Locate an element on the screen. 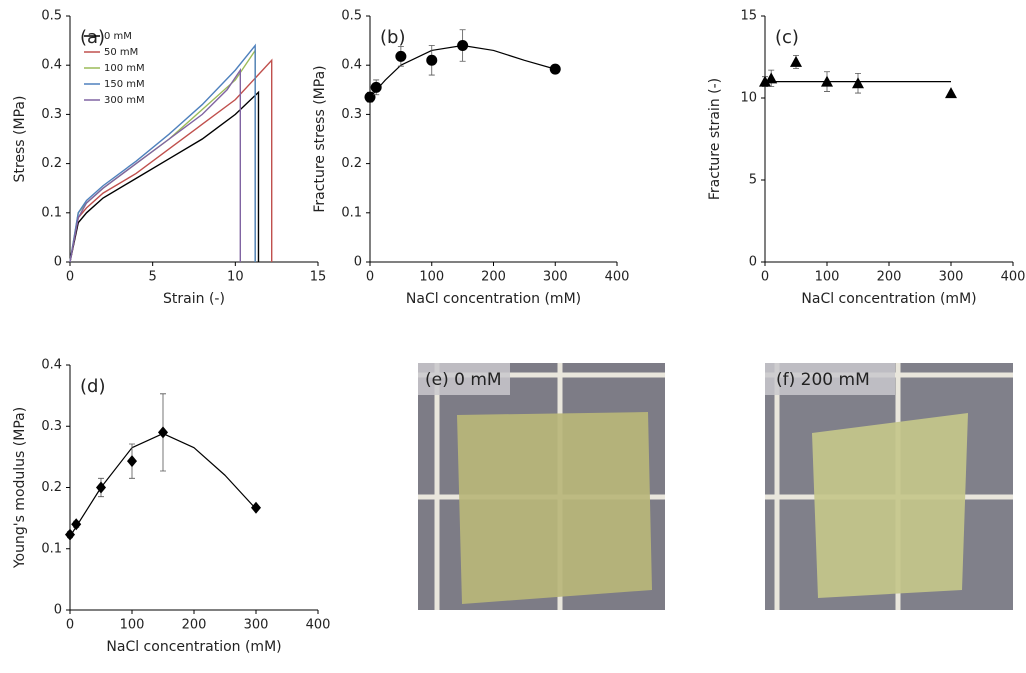 Image resolution: width=1026 pixels, height=673 pixels. panel-annotation: (d) is located at coordinates (92, 386).